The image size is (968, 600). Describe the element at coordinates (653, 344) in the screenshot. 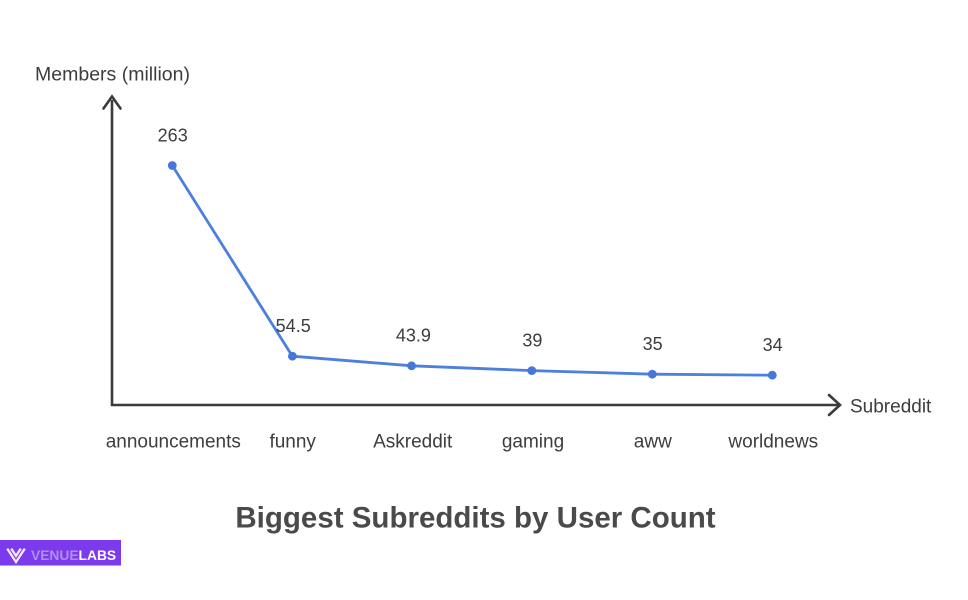

I see `svg-text: 35` at that location.